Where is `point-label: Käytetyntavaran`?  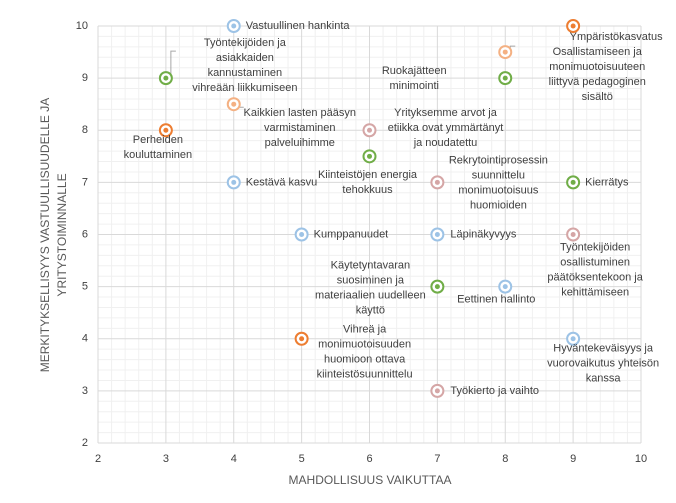 point-label: Käytetyntavaran is located at coordinates (371, 266).